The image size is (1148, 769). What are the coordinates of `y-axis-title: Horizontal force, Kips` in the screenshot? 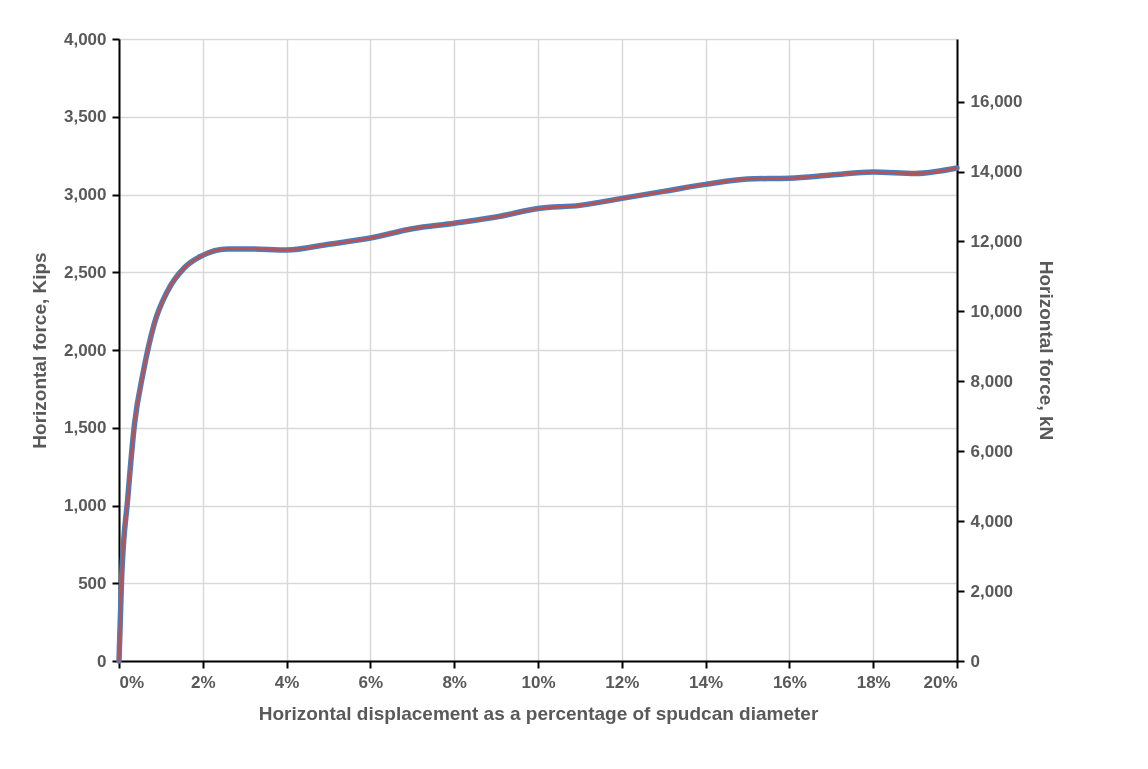 It's located at (39, 350).